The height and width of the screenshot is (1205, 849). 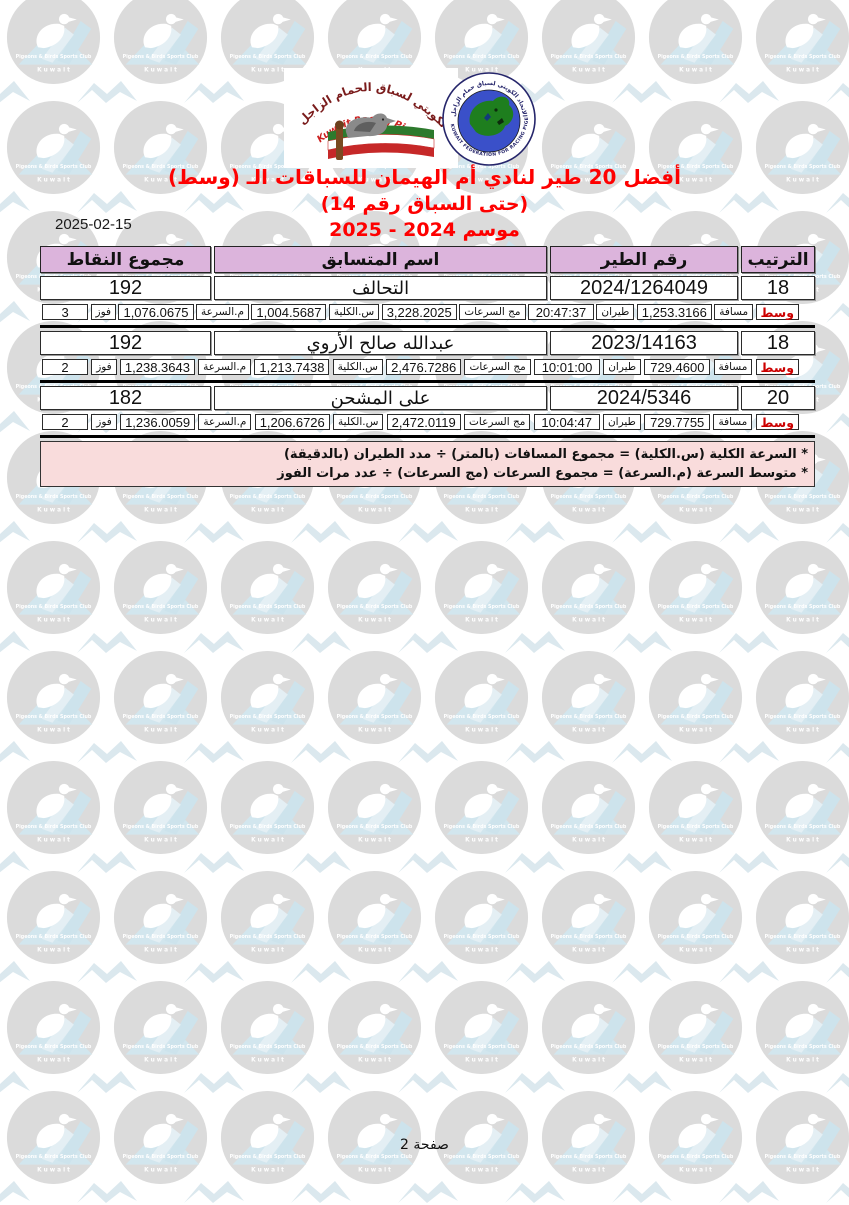 I want to click on club-logo-flag-pigeon, so click(x=381, y=136).